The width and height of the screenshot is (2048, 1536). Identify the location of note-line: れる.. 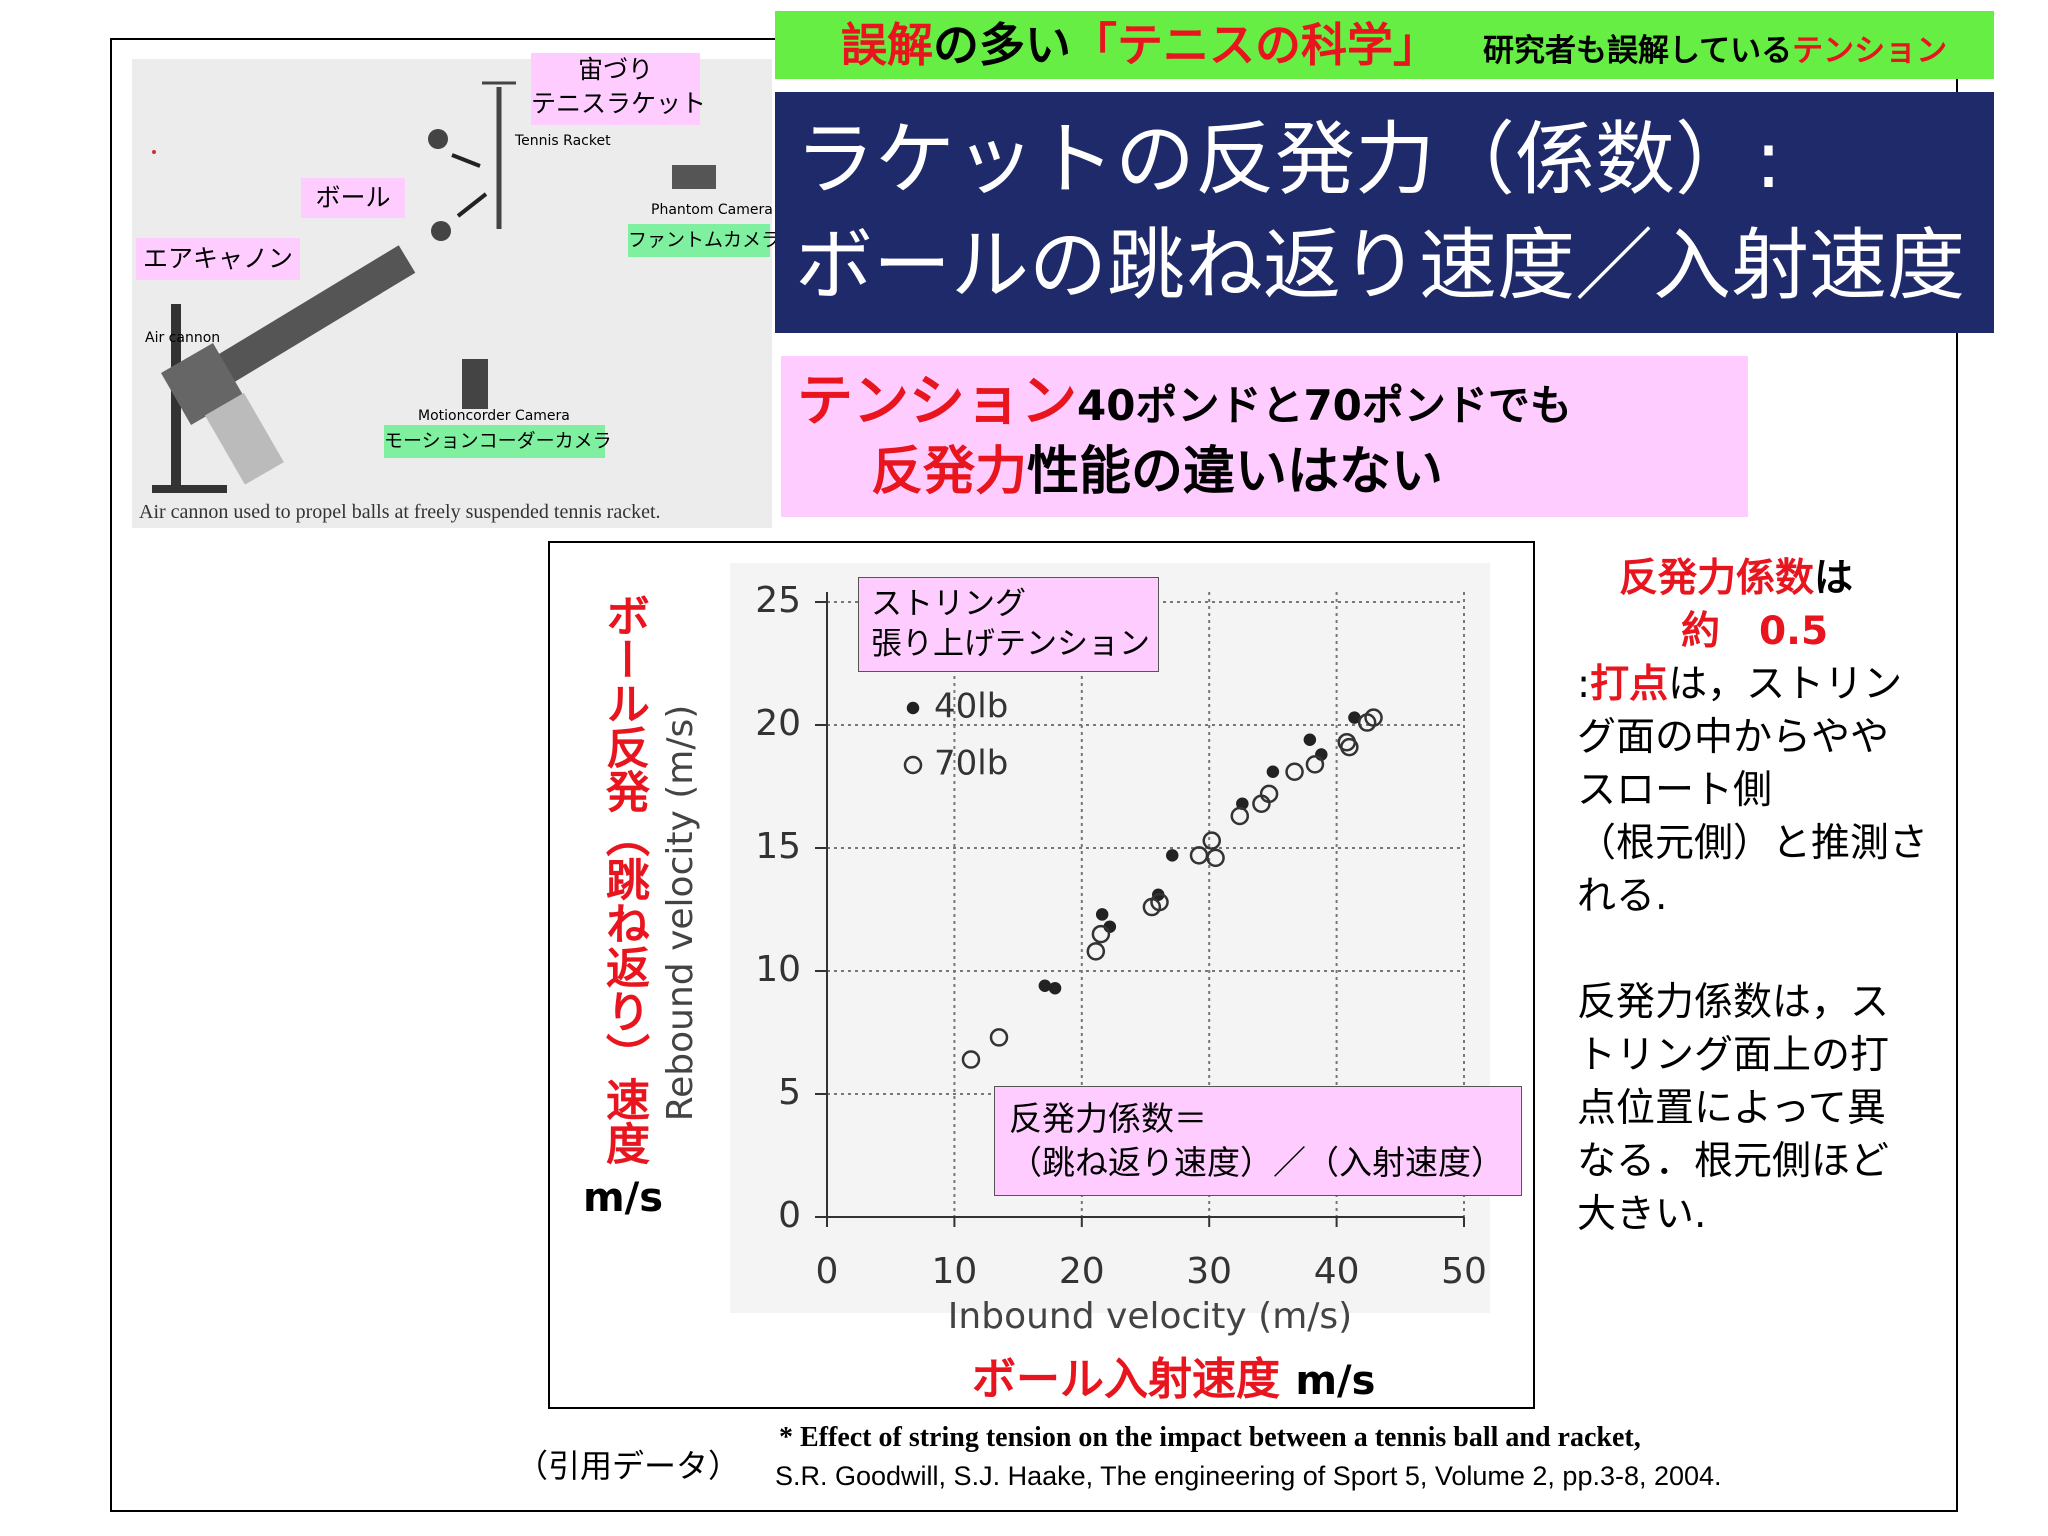
(1622, 896).